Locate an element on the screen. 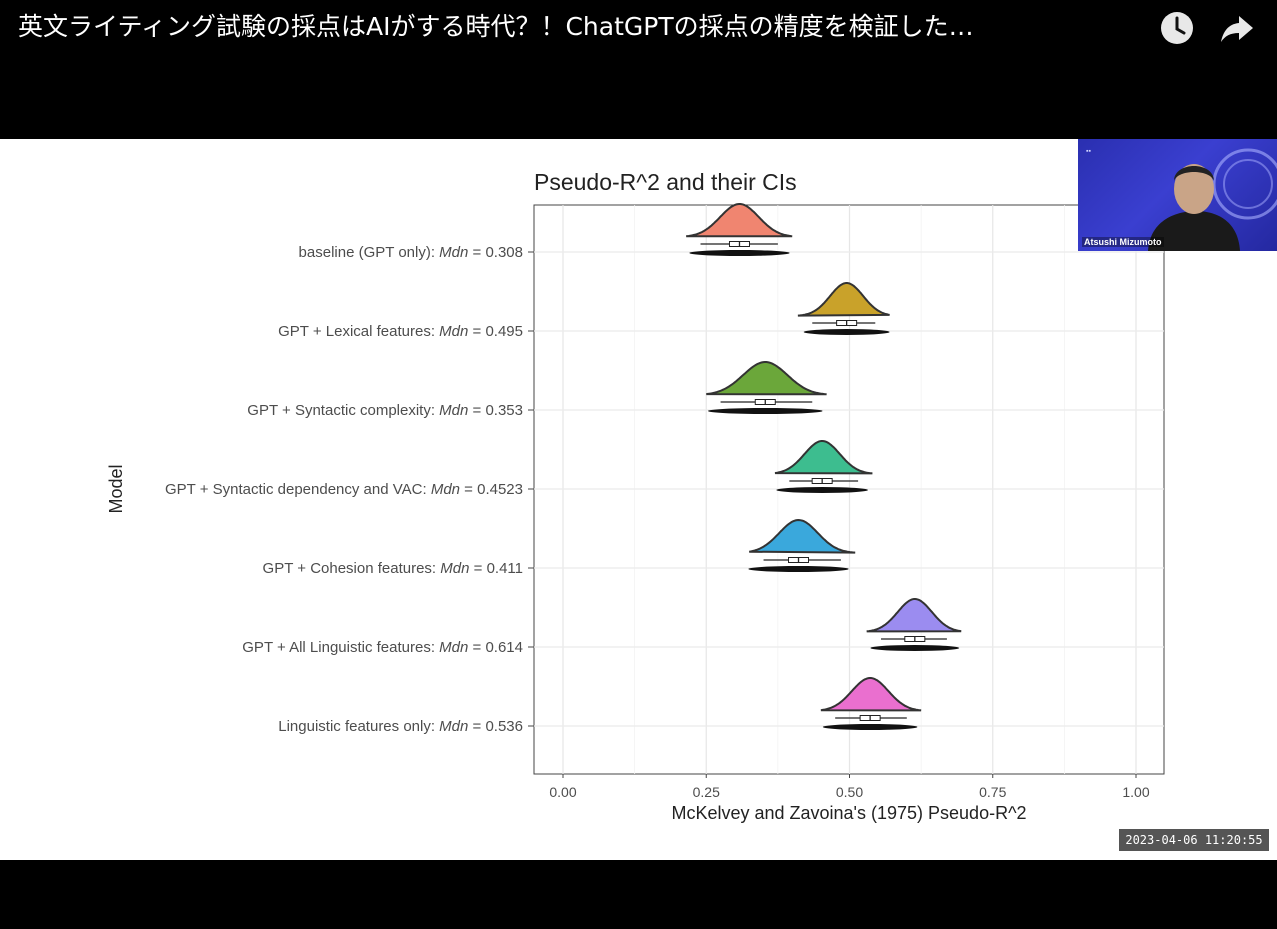  share-arrow-icon is located at coordinates (1237, 29).